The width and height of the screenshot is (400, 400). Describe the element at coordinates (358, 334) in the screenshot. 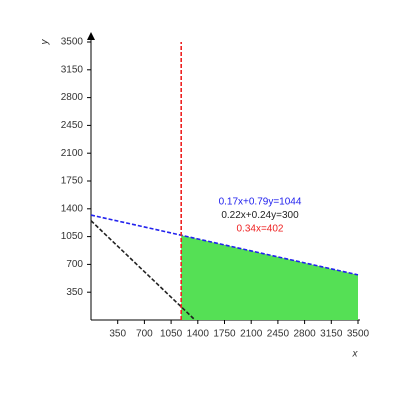

I see `x-tick-label: 3500` at that location.